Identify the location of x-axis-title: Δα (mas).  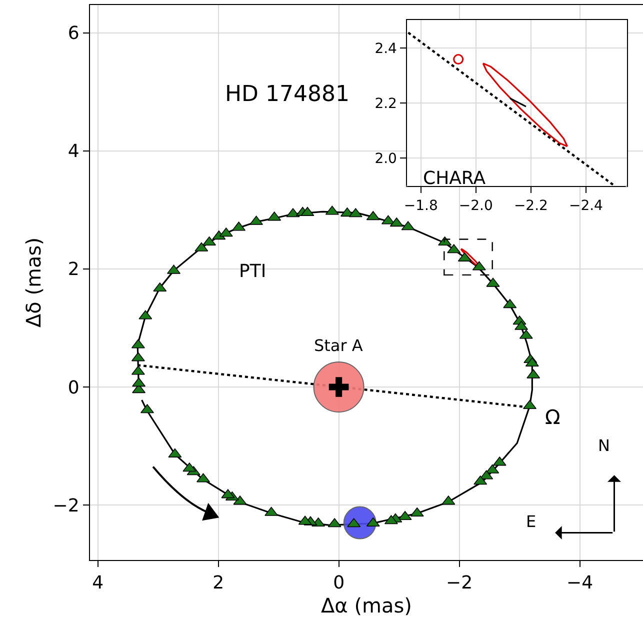
(366, 606).